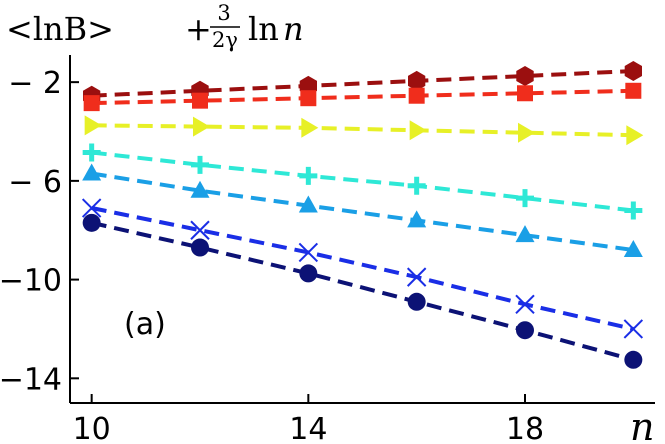 Image resolution: width=665 pixels, height=444 pixels. What do you see at coordinates (92, 428) in the screenshot?
I see `x-tick-label: 10` at bounding box center [92, 428].